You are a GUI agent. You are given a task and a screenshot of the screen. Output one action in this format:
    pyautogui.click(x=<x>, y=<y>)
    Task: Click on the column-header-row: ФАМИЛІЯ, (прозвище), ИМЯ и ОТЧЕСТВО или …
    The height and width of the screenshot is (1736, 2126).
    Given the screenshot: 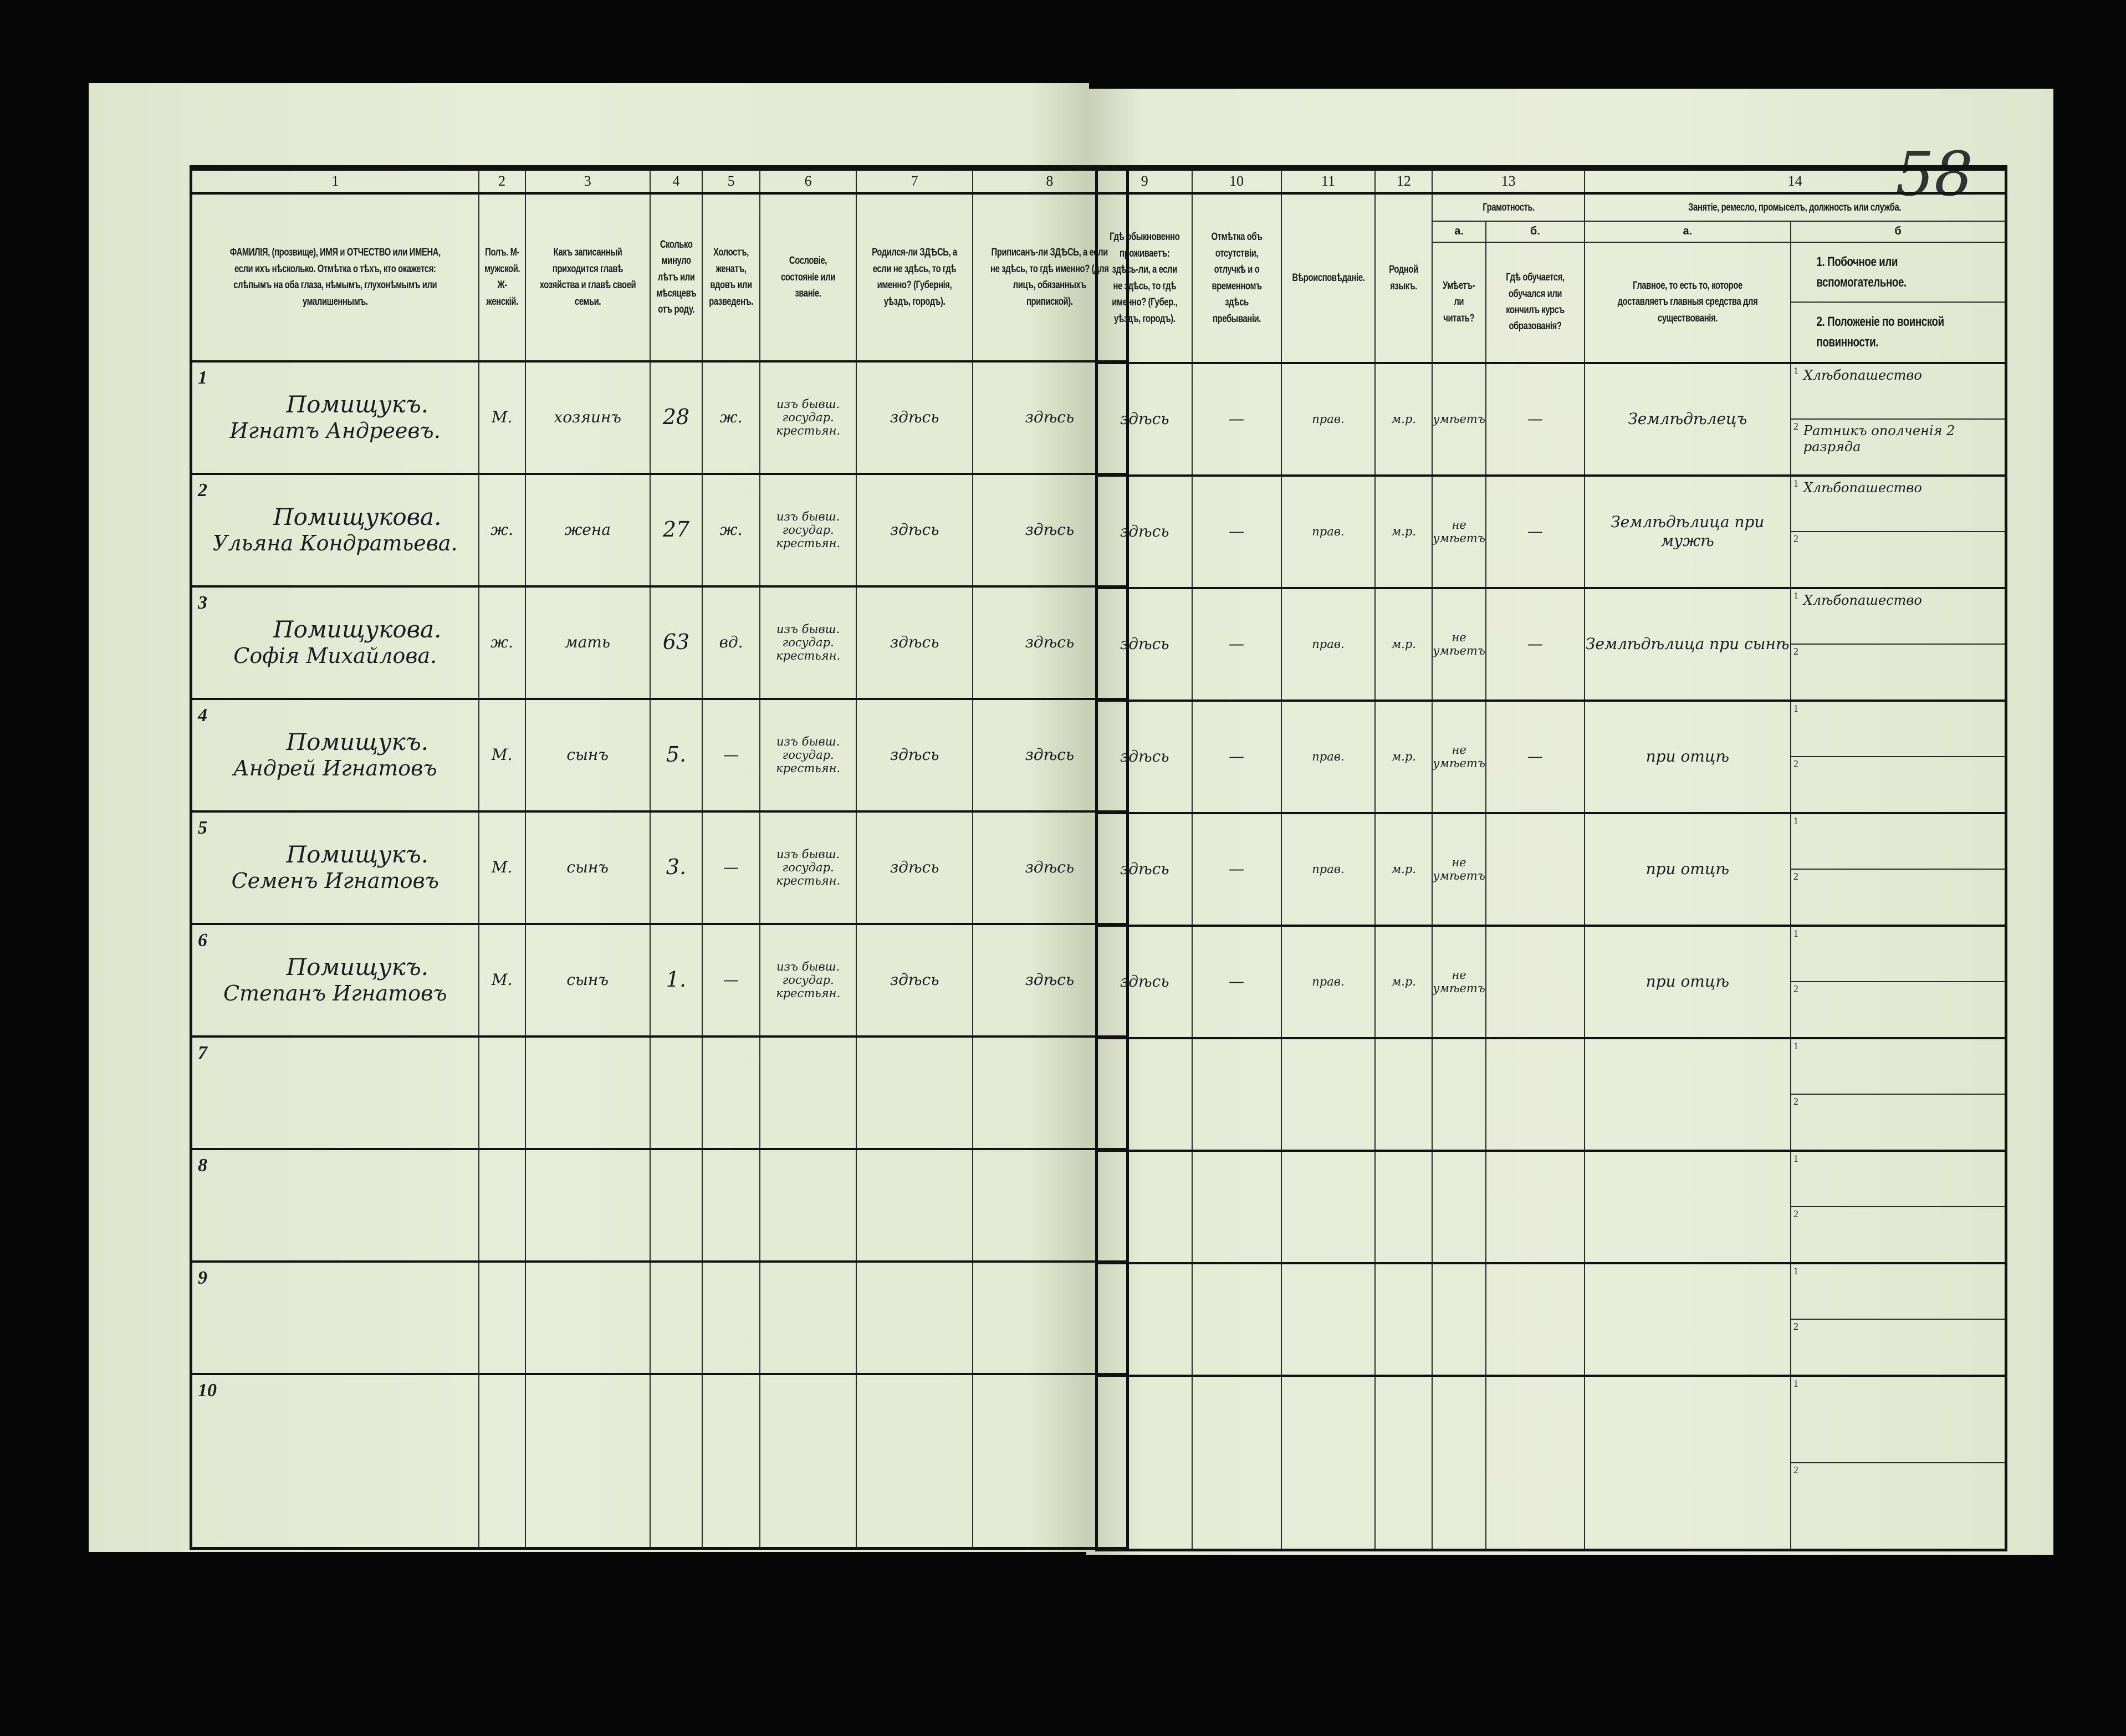 What is the action you would take?
    pyautogui.click(x=659, y=277)
    